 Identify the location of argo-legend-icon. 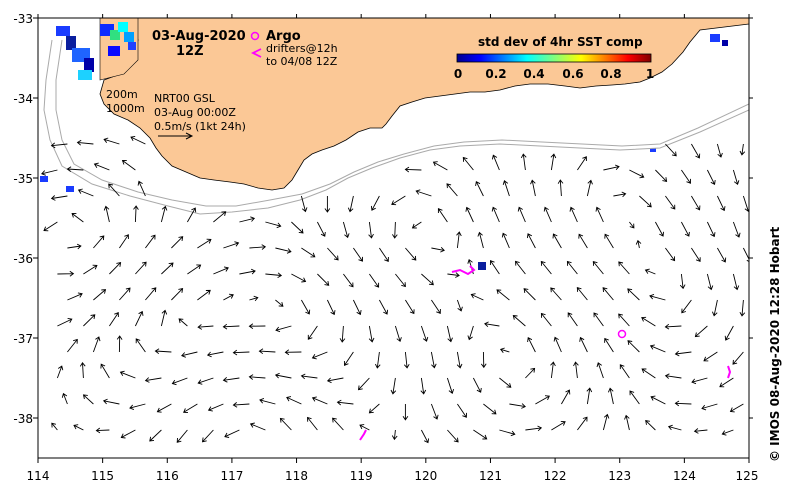
(255, 36).